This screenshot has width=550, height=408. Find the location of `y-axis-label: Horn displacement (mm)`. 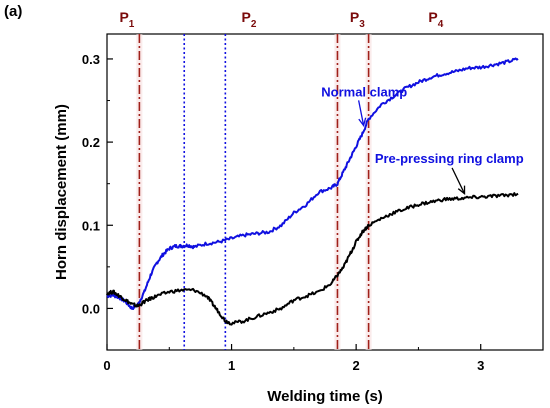

y-axis-label: Horn displacement (mm) is located at coordinates (61, 192).